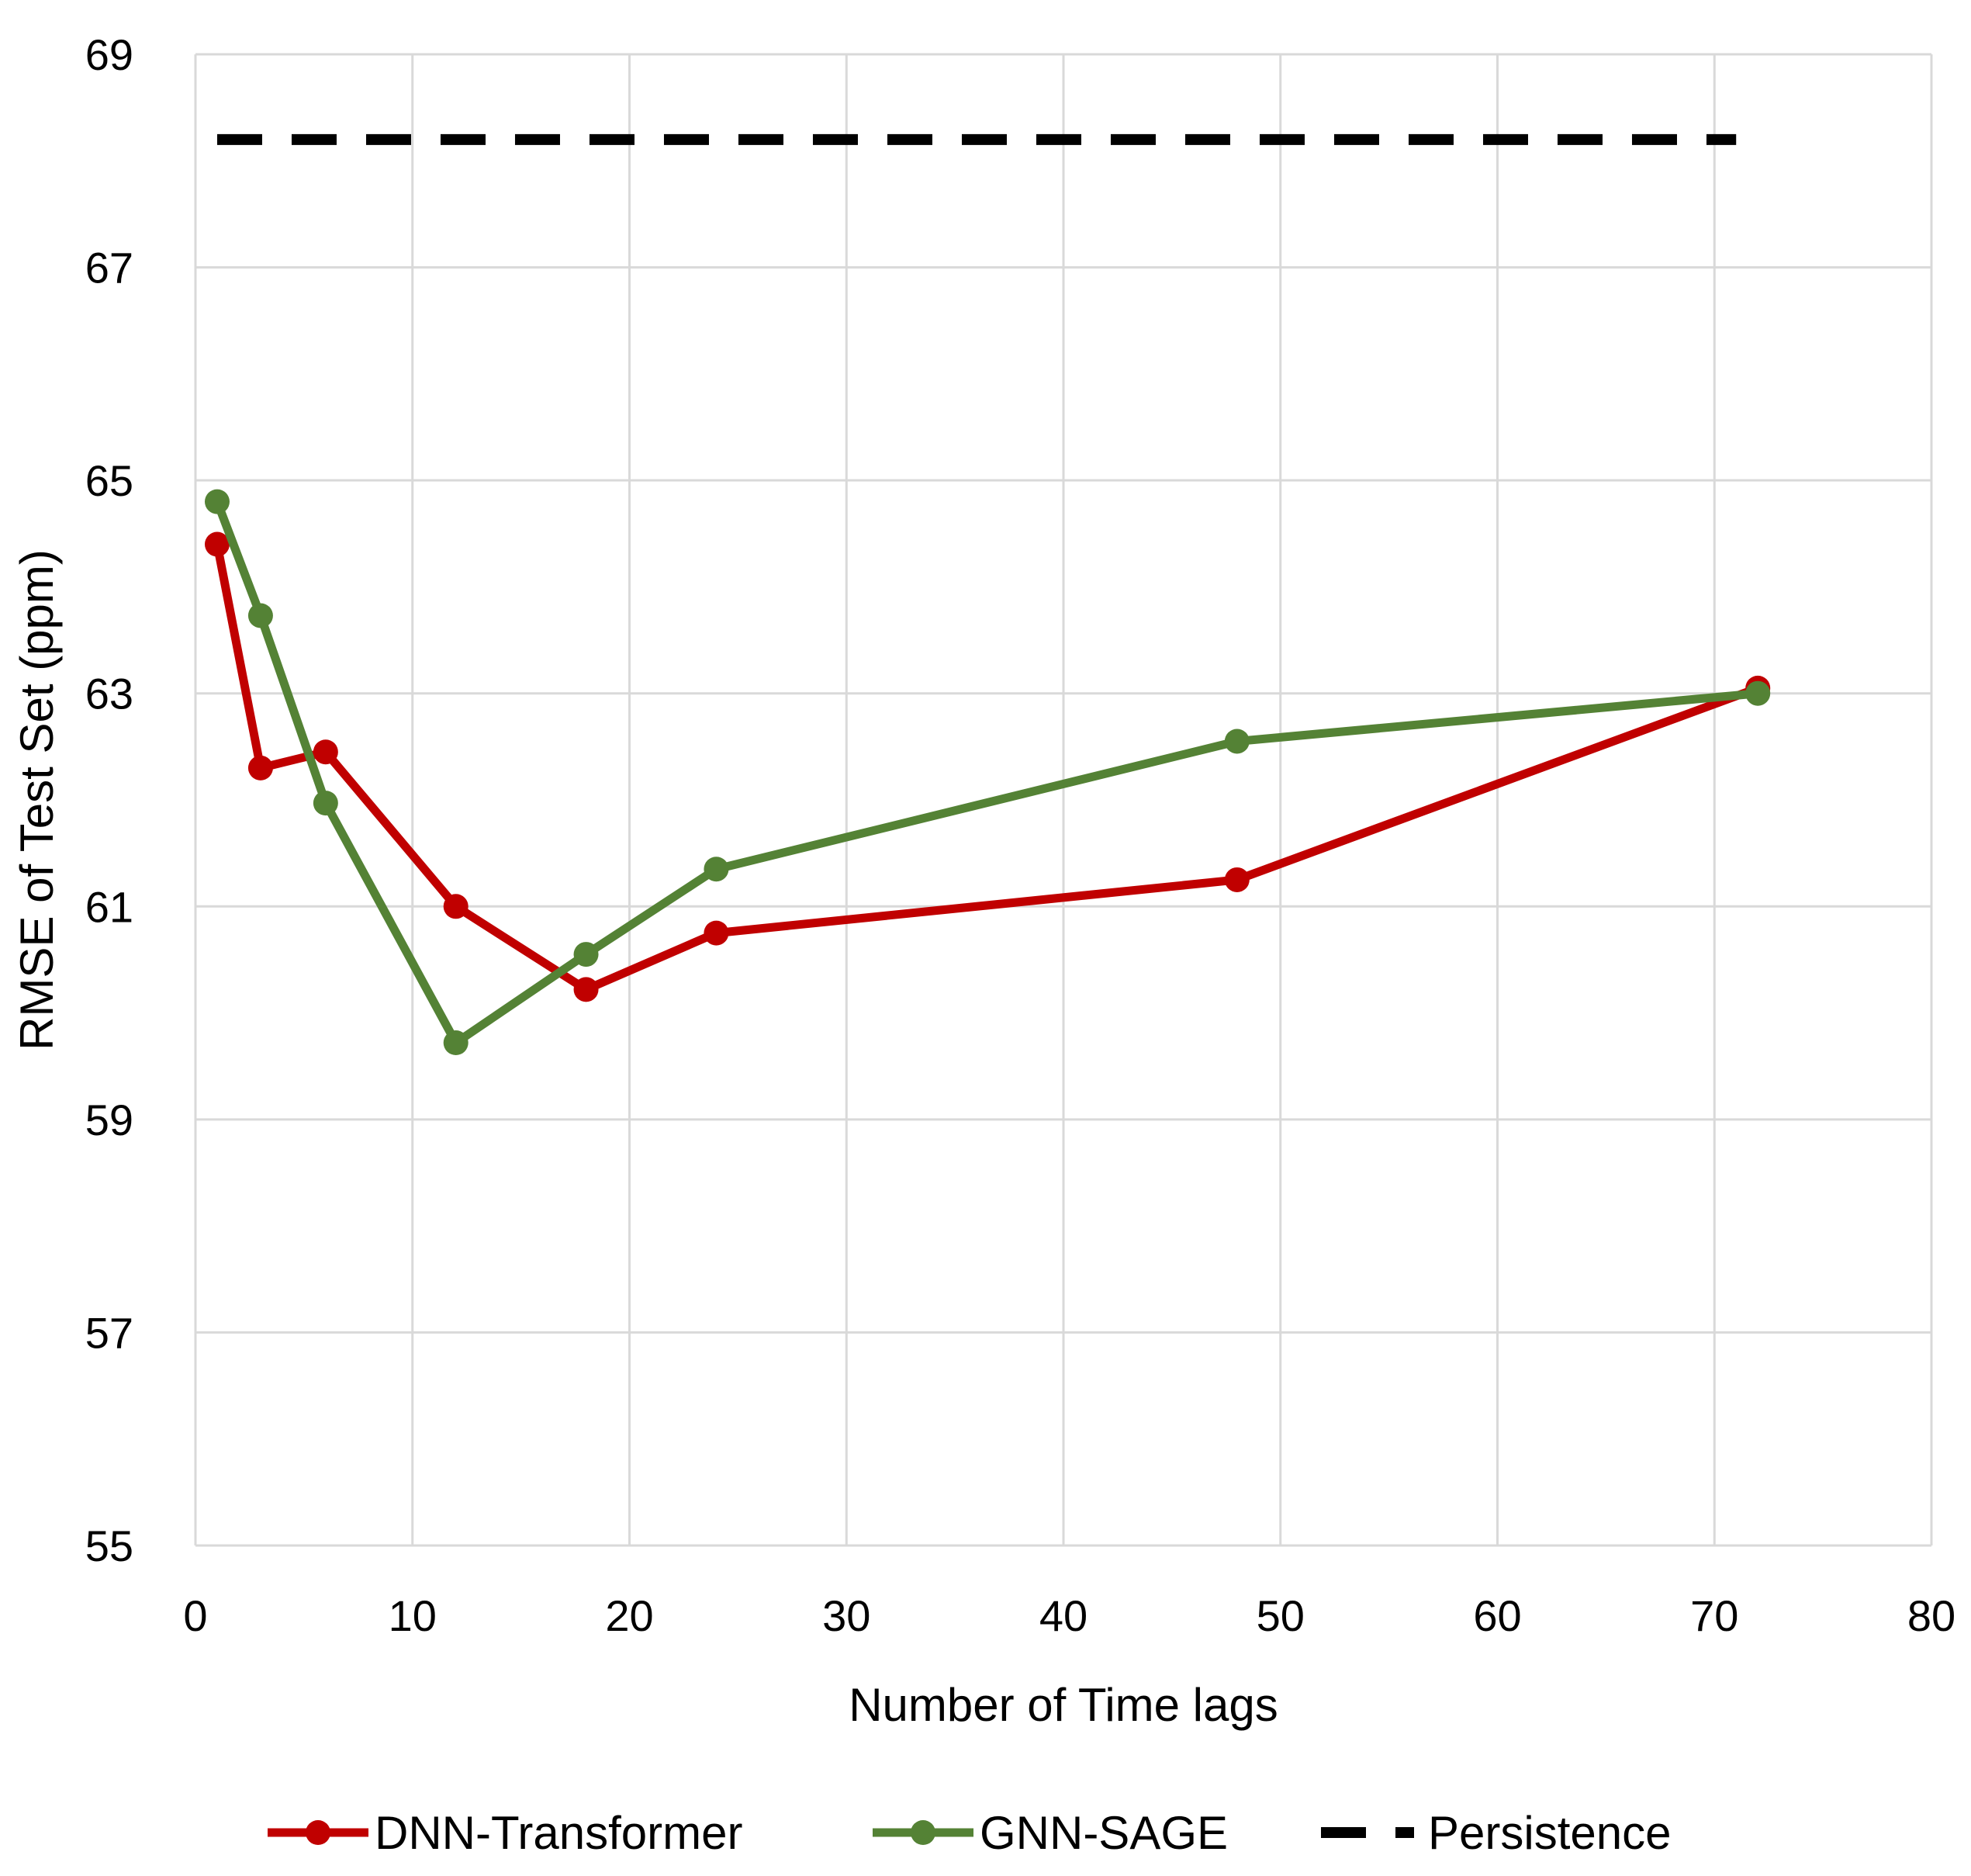 The width and height of the screenshot is (1971, 1876). I want to click on legend-marker-dnn-transformer, so click(318, 1832).